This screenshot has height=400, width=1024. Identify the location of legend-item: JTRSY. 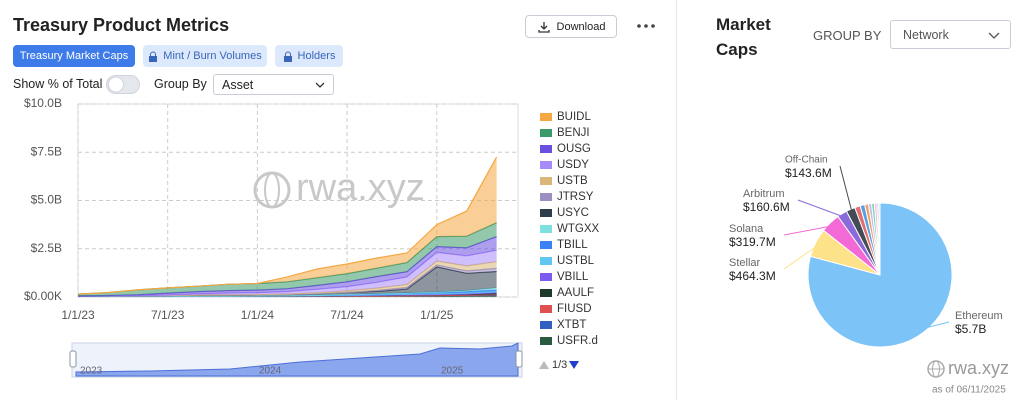
(567, 197).